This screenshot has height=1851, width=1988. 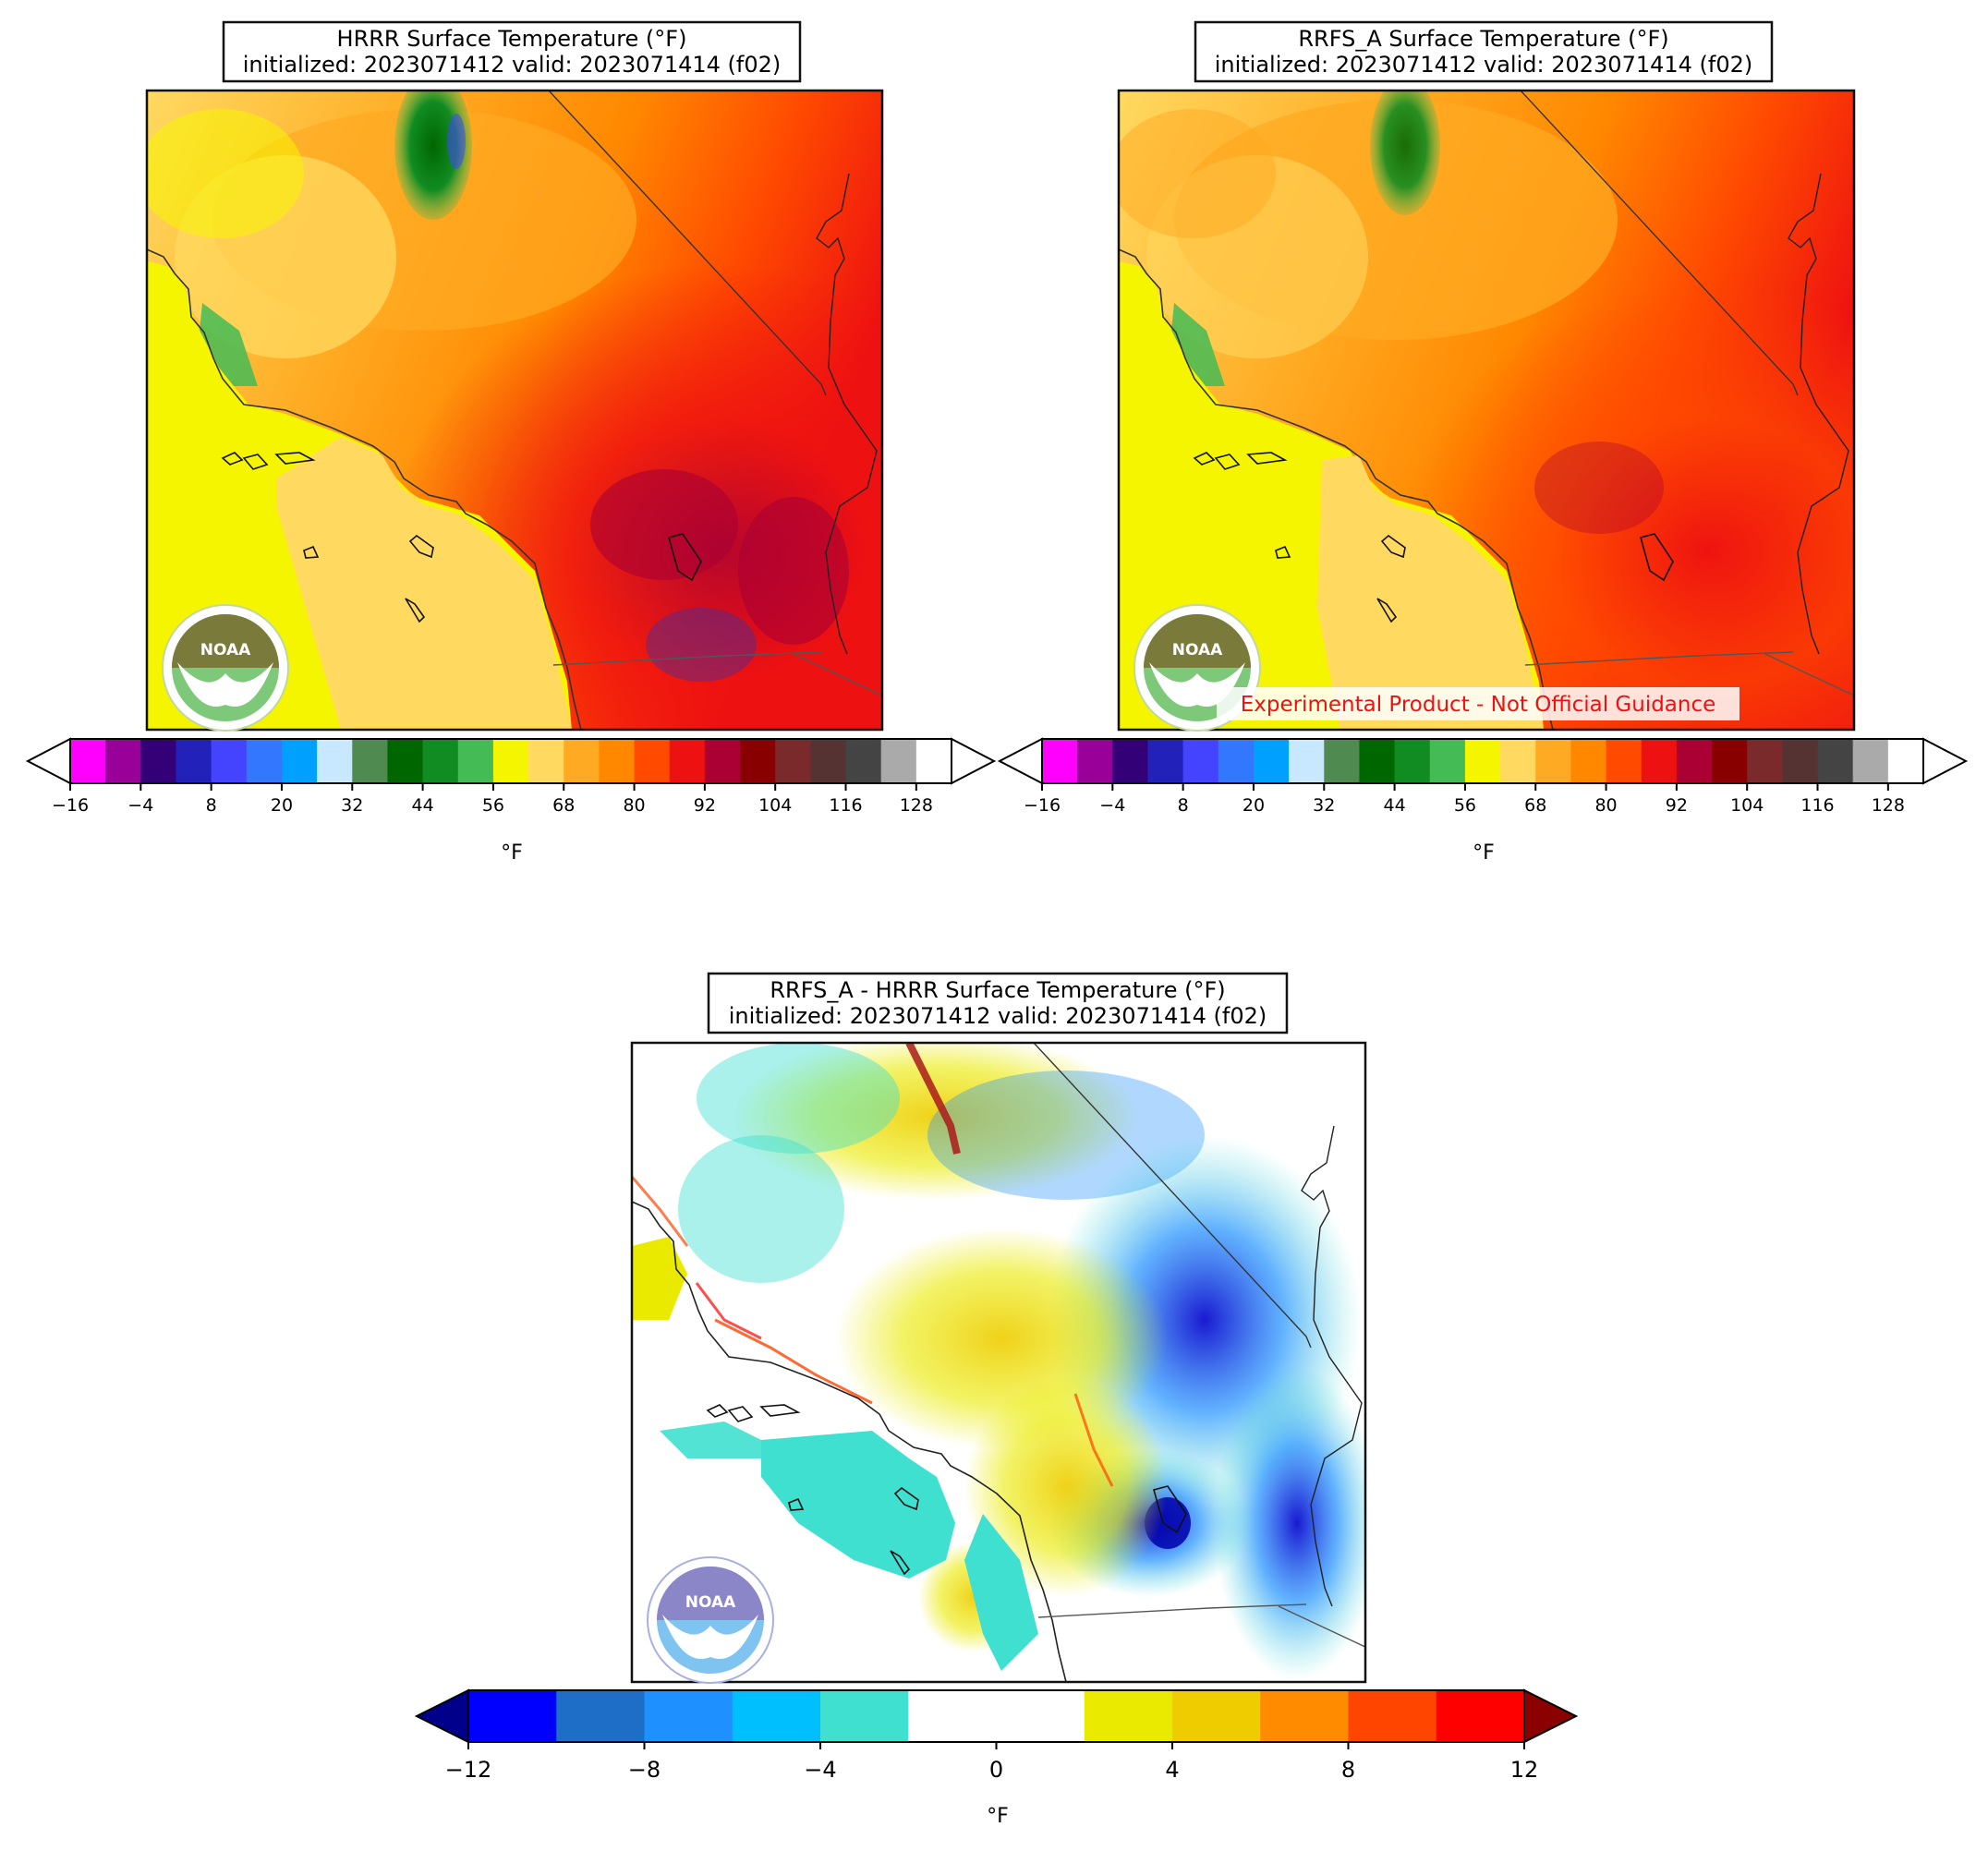 I want to click on hrrr-title: HRRR Surface Temperature (°F), so click(x=512, y=39).